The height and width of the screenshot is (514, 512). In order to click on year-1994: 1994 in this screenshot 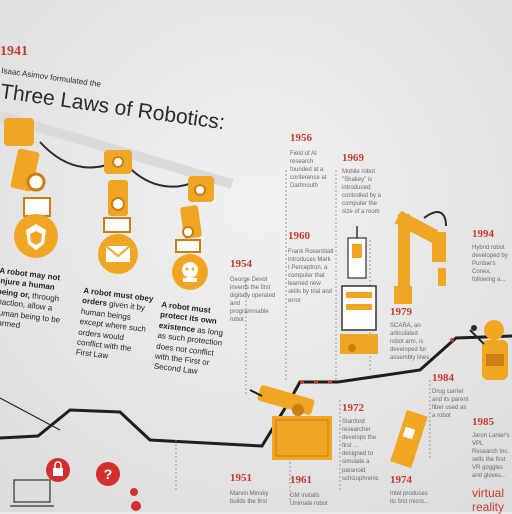, I will do `click(483, 234)`.